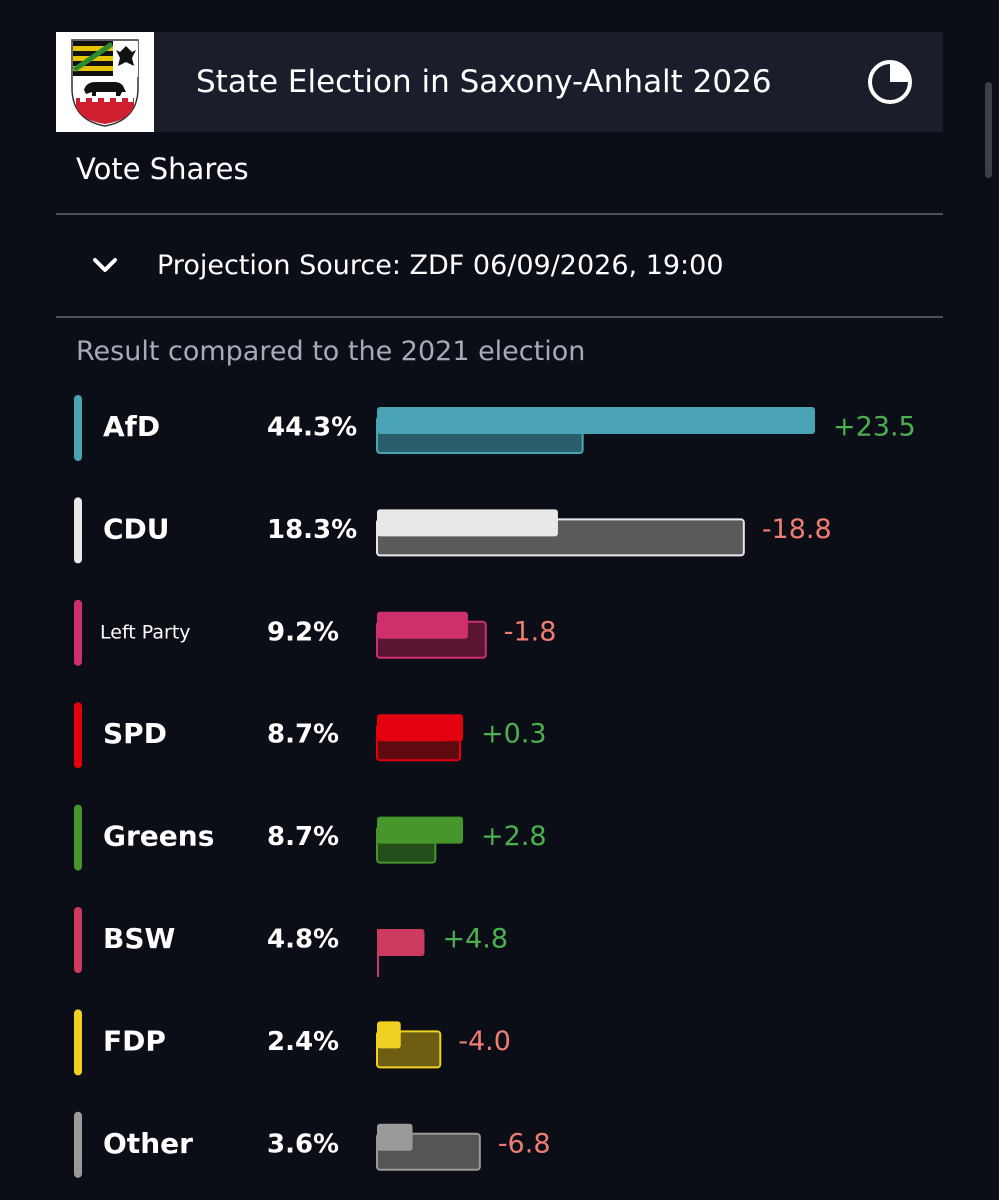 The image size is (999, 1200). Describe the element at coordinates (105, 266) in the screenshot. I see `chevron-down-icon` at that location.